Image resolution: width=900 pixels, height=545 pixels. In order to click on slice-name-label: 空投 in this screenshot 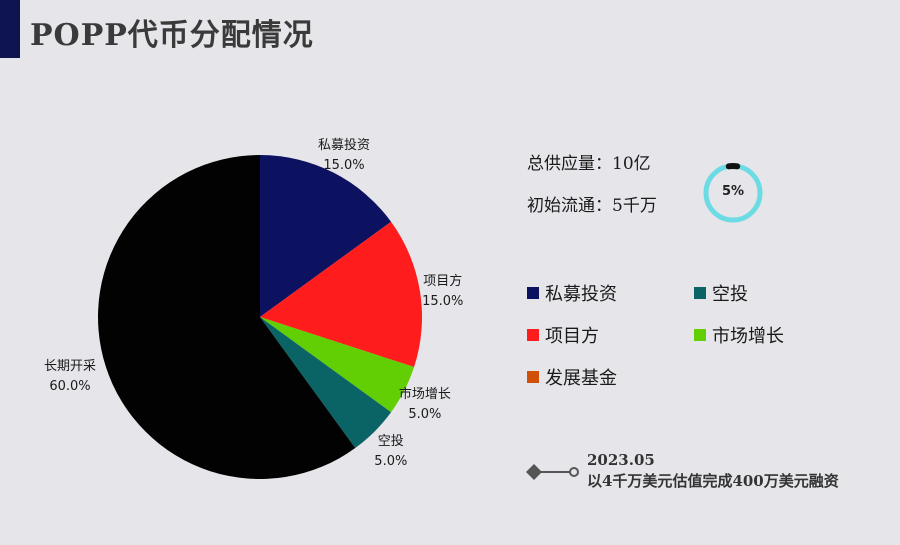, I will do `click(391, 441)`.